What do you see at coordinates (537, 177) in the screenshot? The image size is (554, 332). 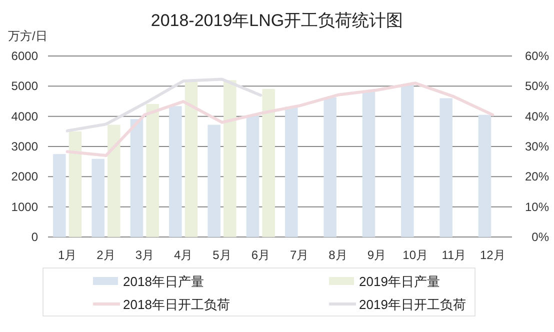 I see `y2-tick-label: 20%` at bounding box center [537, 177].